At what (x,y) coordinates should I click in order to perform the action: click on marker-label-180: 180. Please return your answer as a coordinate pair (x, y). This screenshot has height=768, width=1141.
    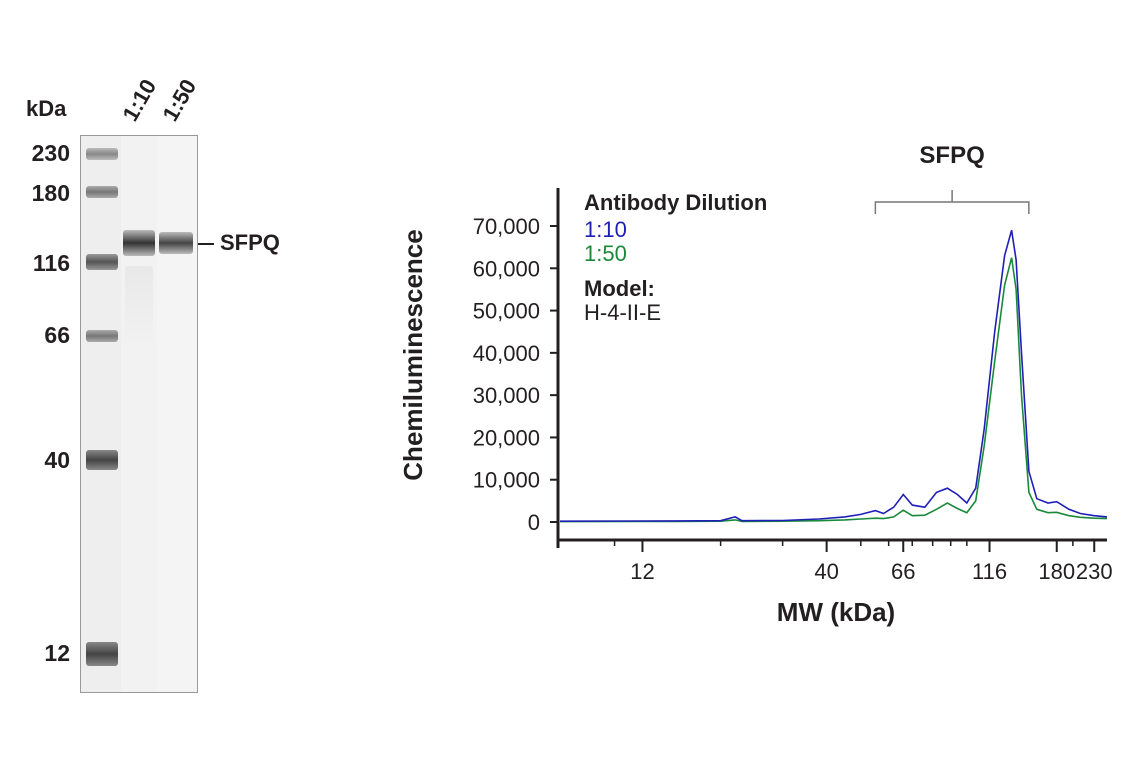
    Looking at the image, I should click on (50, 193).